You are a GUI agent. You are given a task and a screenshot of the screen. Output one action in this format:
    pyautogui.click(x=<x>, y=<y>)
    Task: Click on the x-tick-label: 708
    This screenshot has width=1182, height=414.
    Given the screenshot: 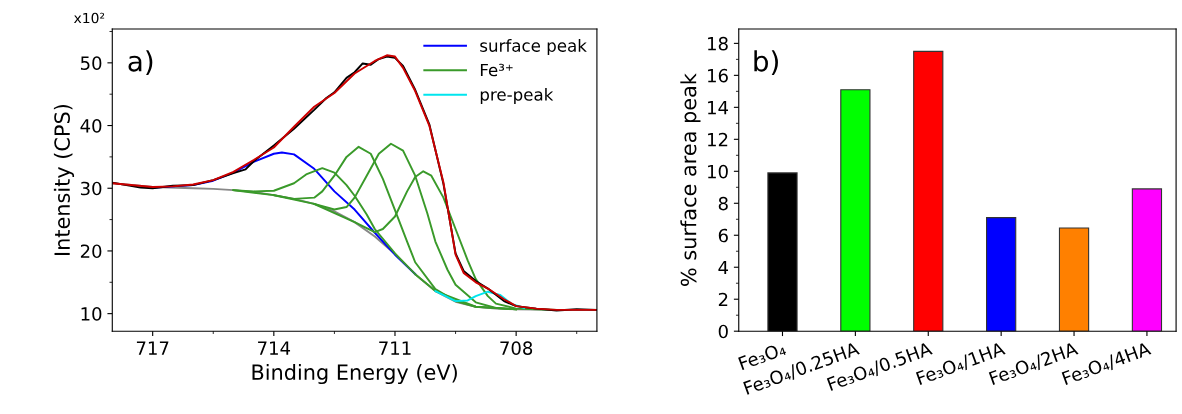 What is the action you would take?
    pyautogui.click(x=516, y=348)
    